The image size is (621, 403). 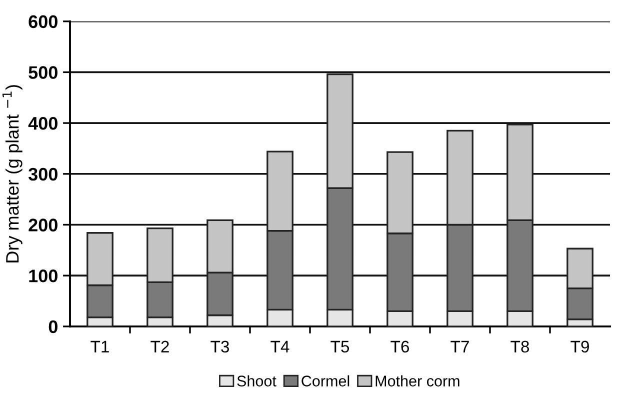 What do you see at coordinates (43, 123) in the screenshot?
I see `y-tick-label: 400` at bounding box center [43, 123].